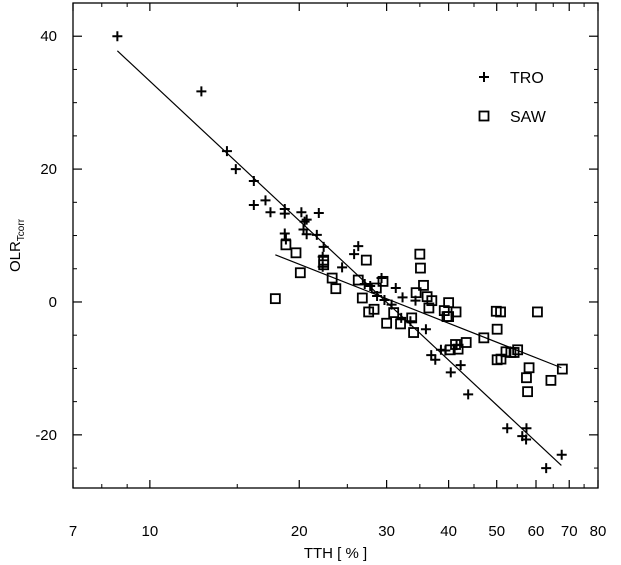  I want to click on x-axis-title: TTH [ % ], so click(335, 553).